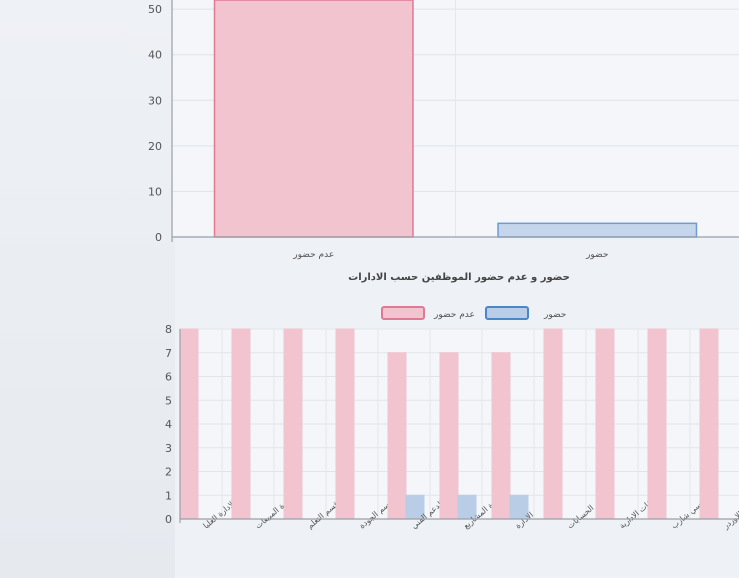 Image resolution: width=739 pixels, height=578 pixels. I want to click on chart2-y-tick-label: 8, so click(168, 329).